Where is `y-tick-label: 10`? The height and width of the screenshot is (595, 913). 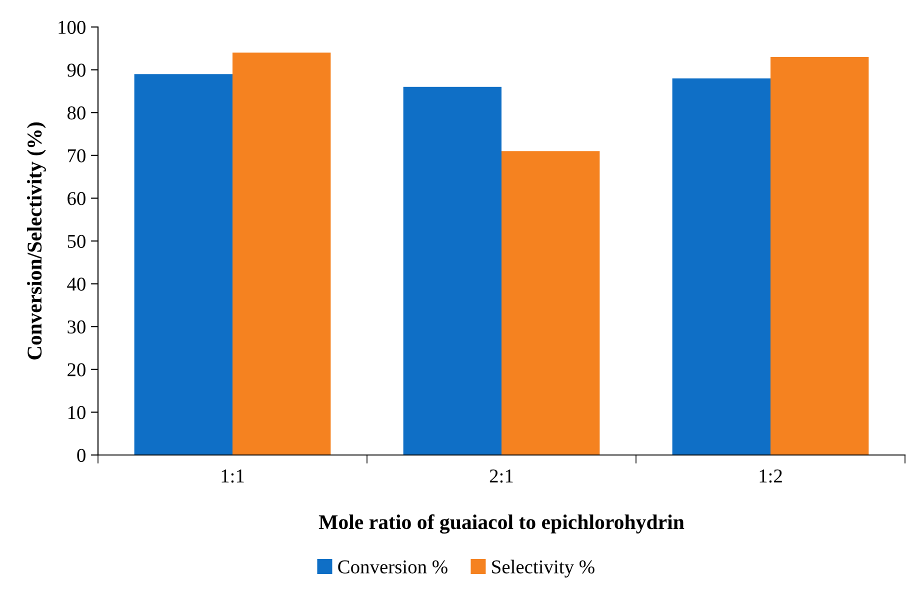
y-tick-label: 10 is located at coordinates (77, 413).